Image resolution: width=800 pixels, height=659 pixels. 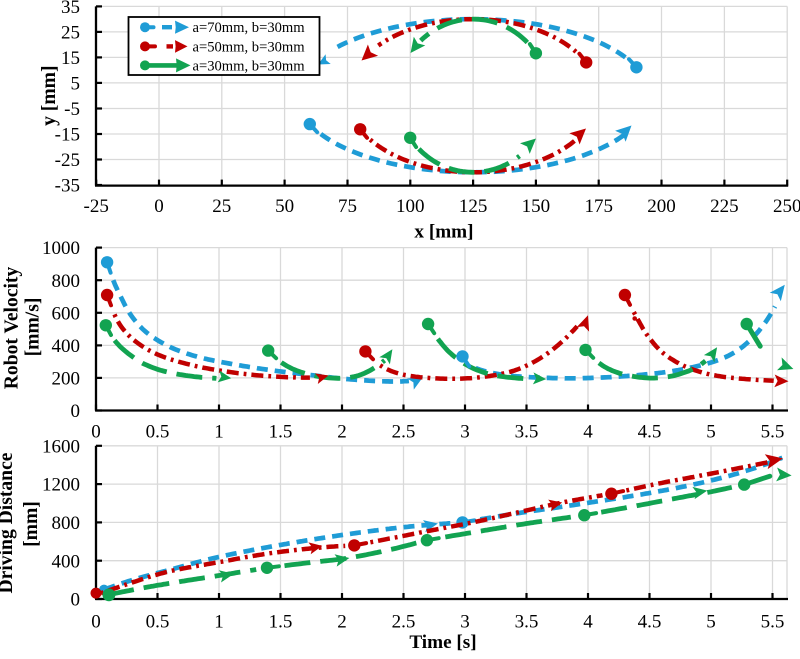 What do you see at coordinates (598, 206) in the screenshot?
I see `svg-text: 175` at bounding box center [598, 206].